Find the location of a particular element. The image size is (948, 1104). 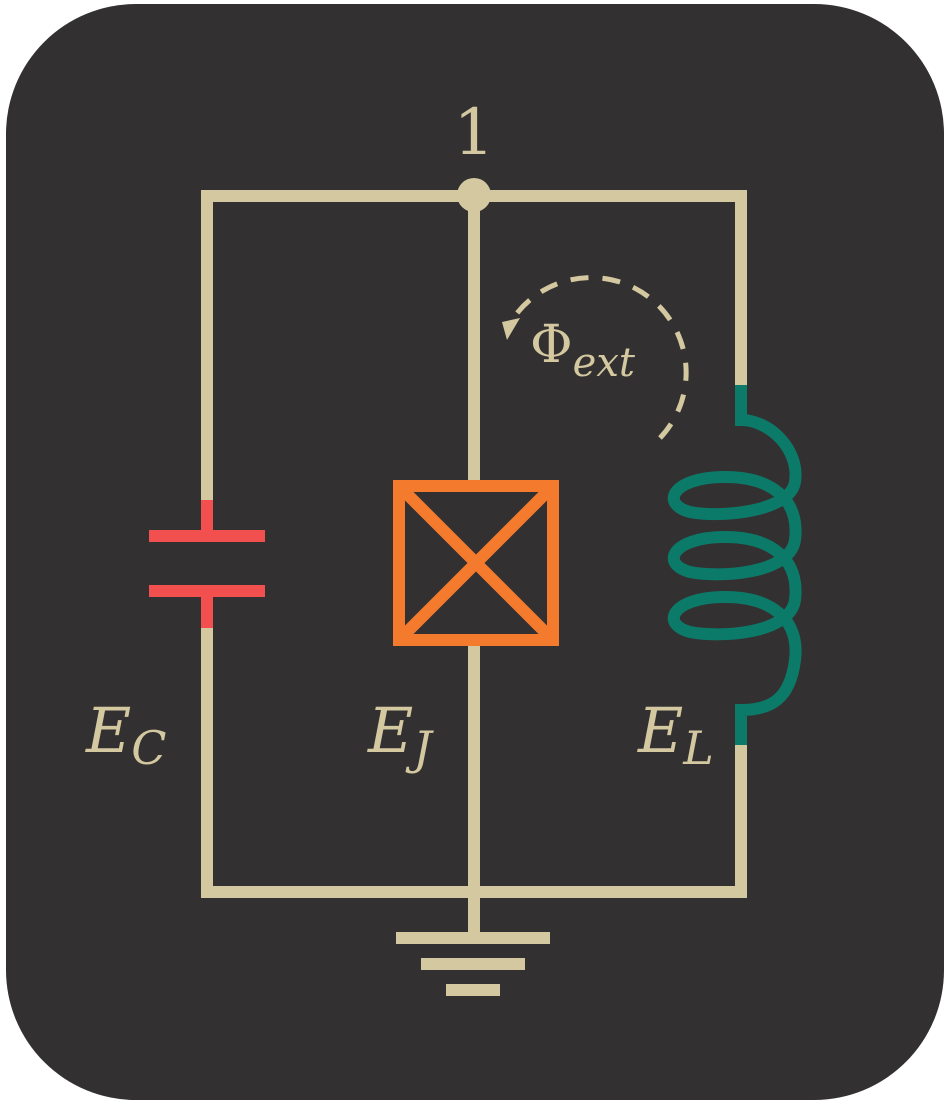

inductor-label-subscript: L is located at coordinates (698, 748).